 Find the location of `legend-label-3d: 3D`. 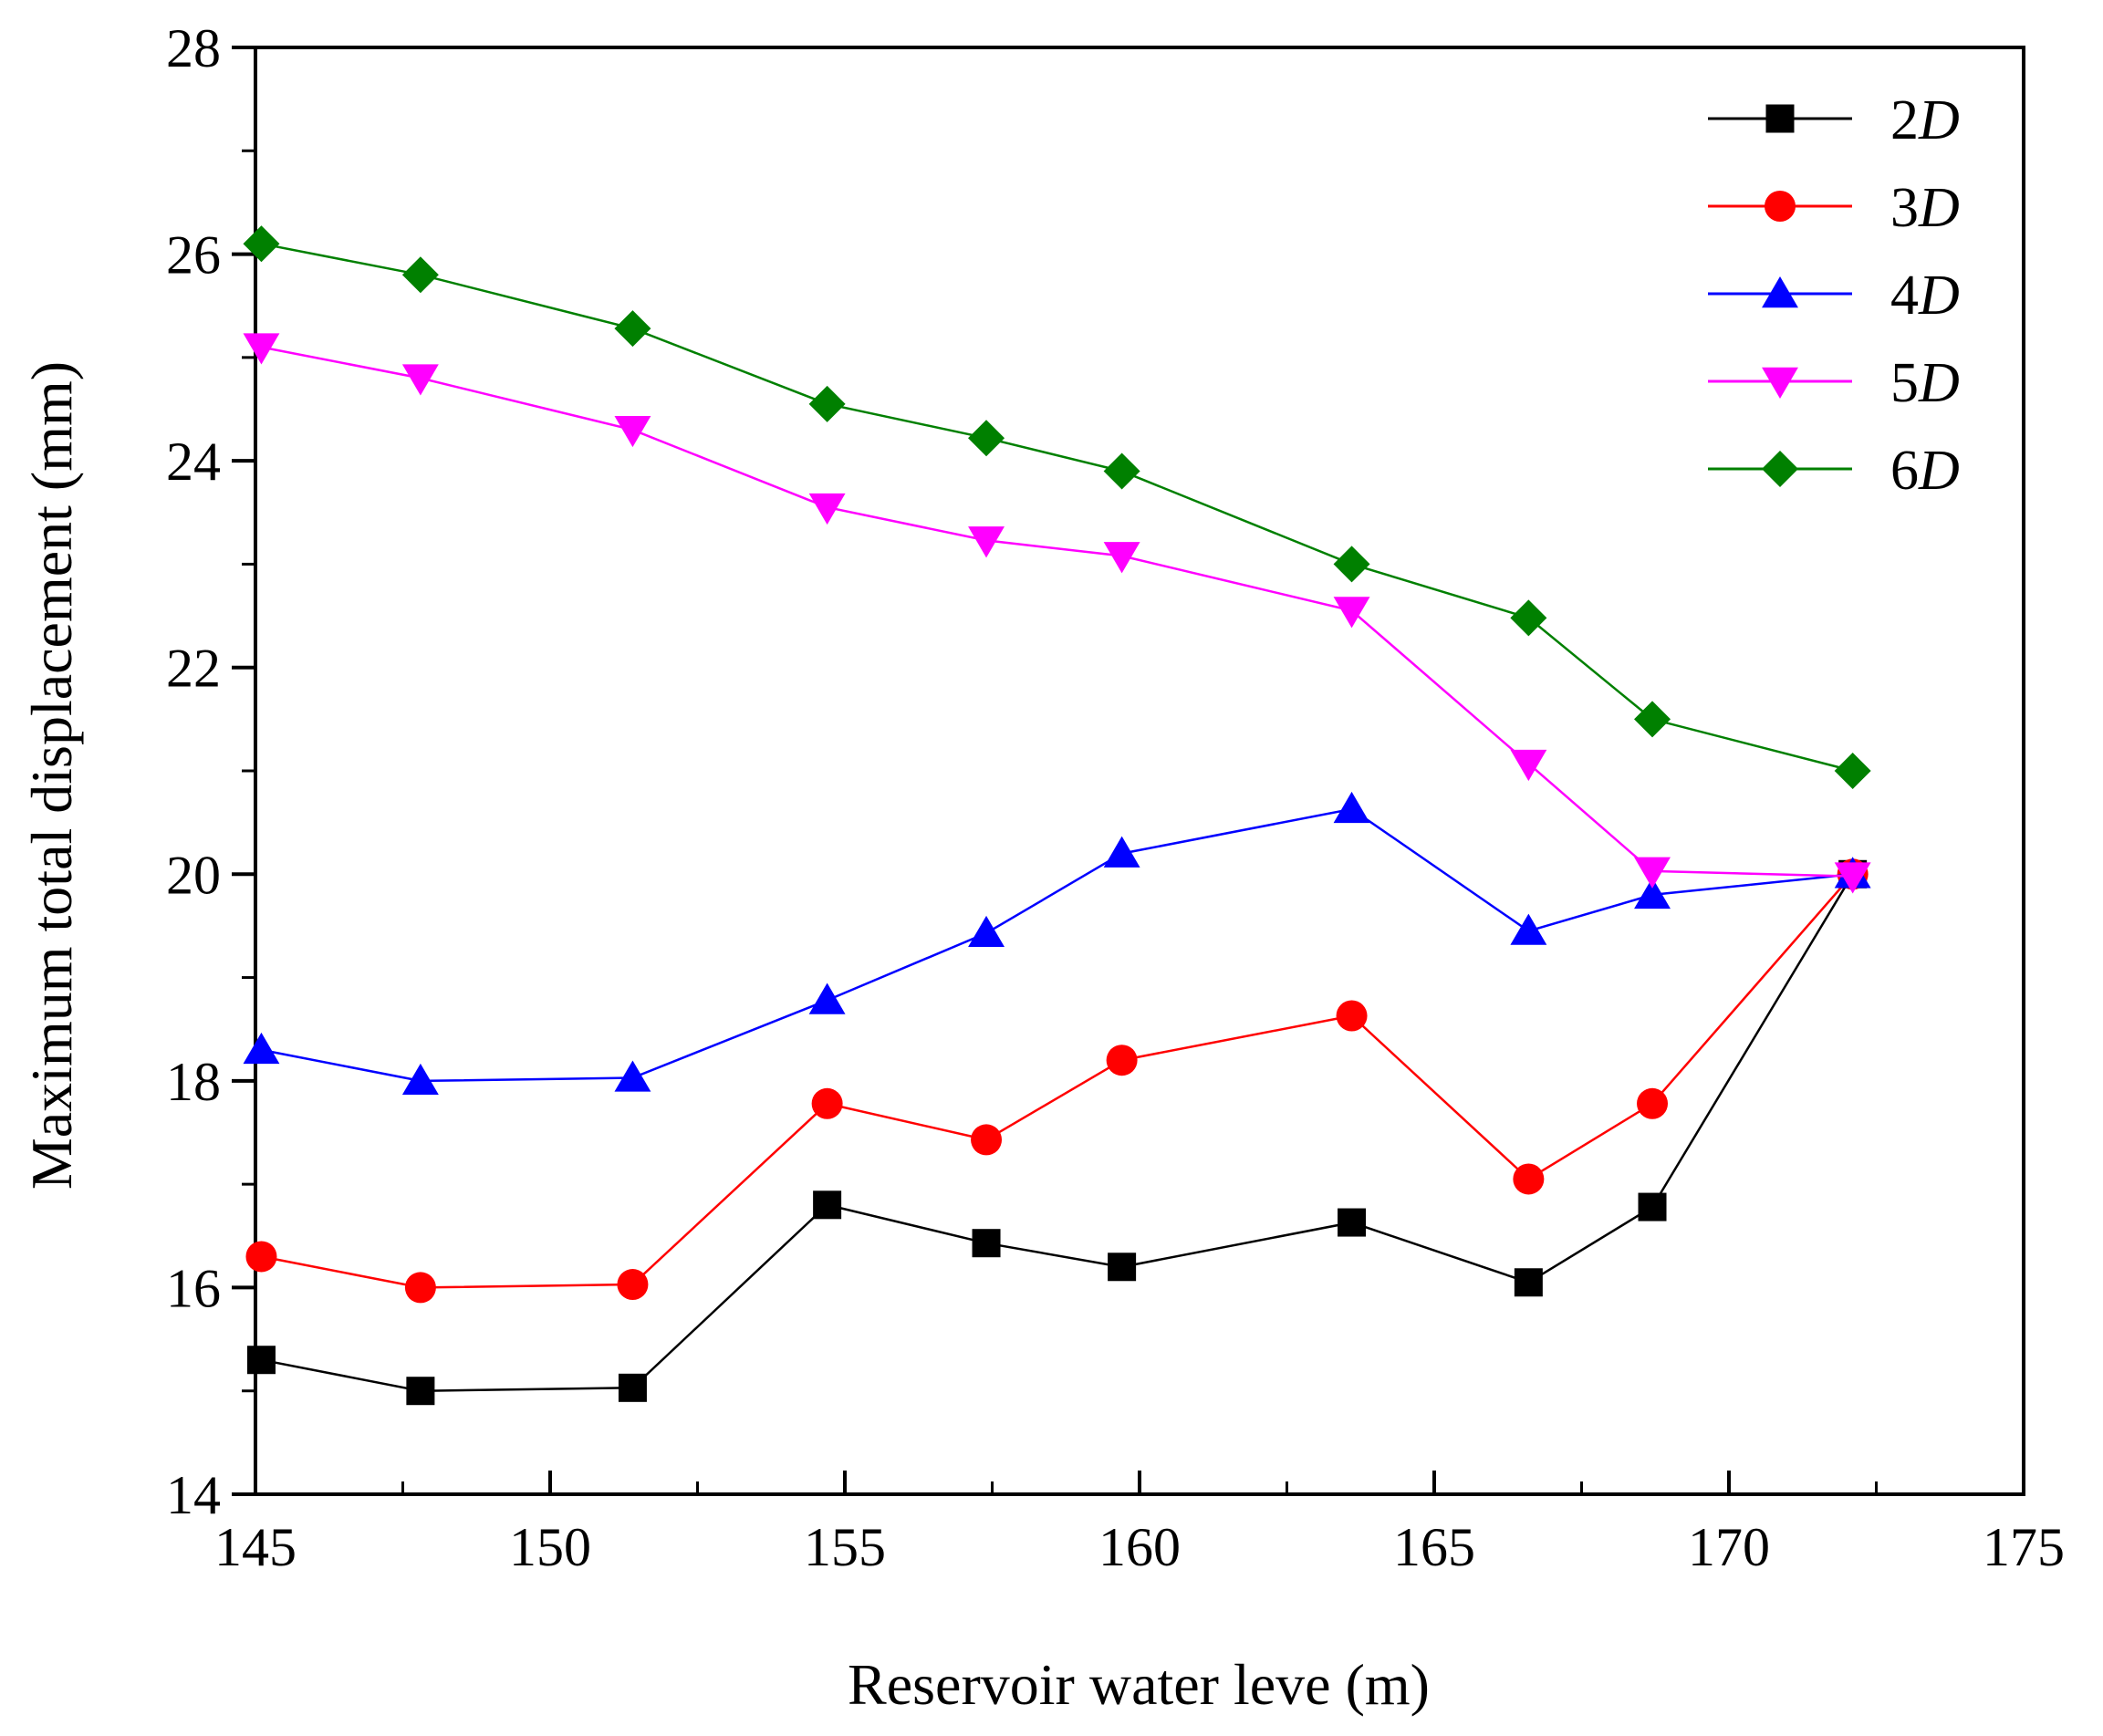

legend-label-3d: 3D is located at coordinates (1925, 208).